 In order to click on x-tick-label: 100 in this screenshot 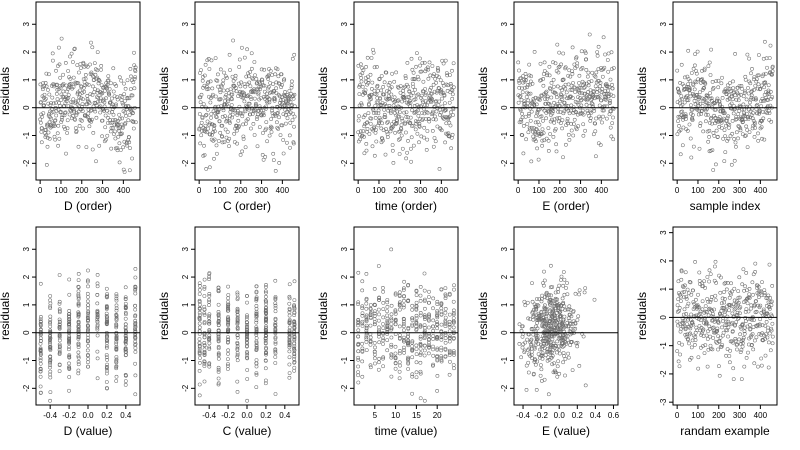, I will do `click(379, 190)`.